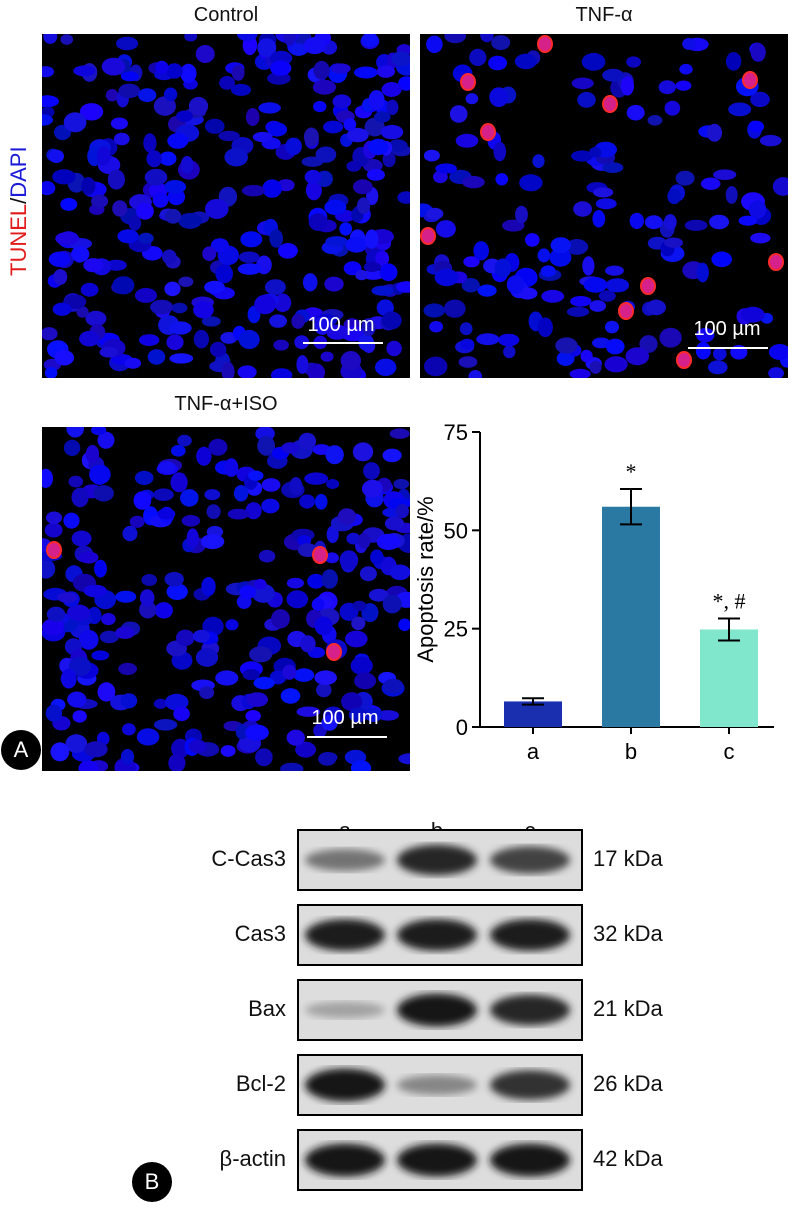 This screenshot has width=794, height=1210. What do you see at coordinates (347, 737) in the screenshot?
I see `scale-bar-tnf-iso` at bounding box center [347, 737].